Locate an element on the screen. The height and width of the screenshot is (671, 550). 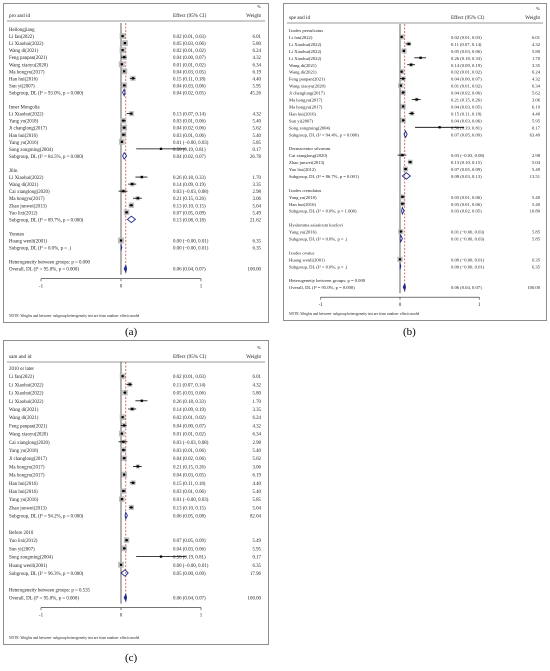
effect-ci-label: 0.13 (0.10, 0.15) is located at coordinates (466, 163).